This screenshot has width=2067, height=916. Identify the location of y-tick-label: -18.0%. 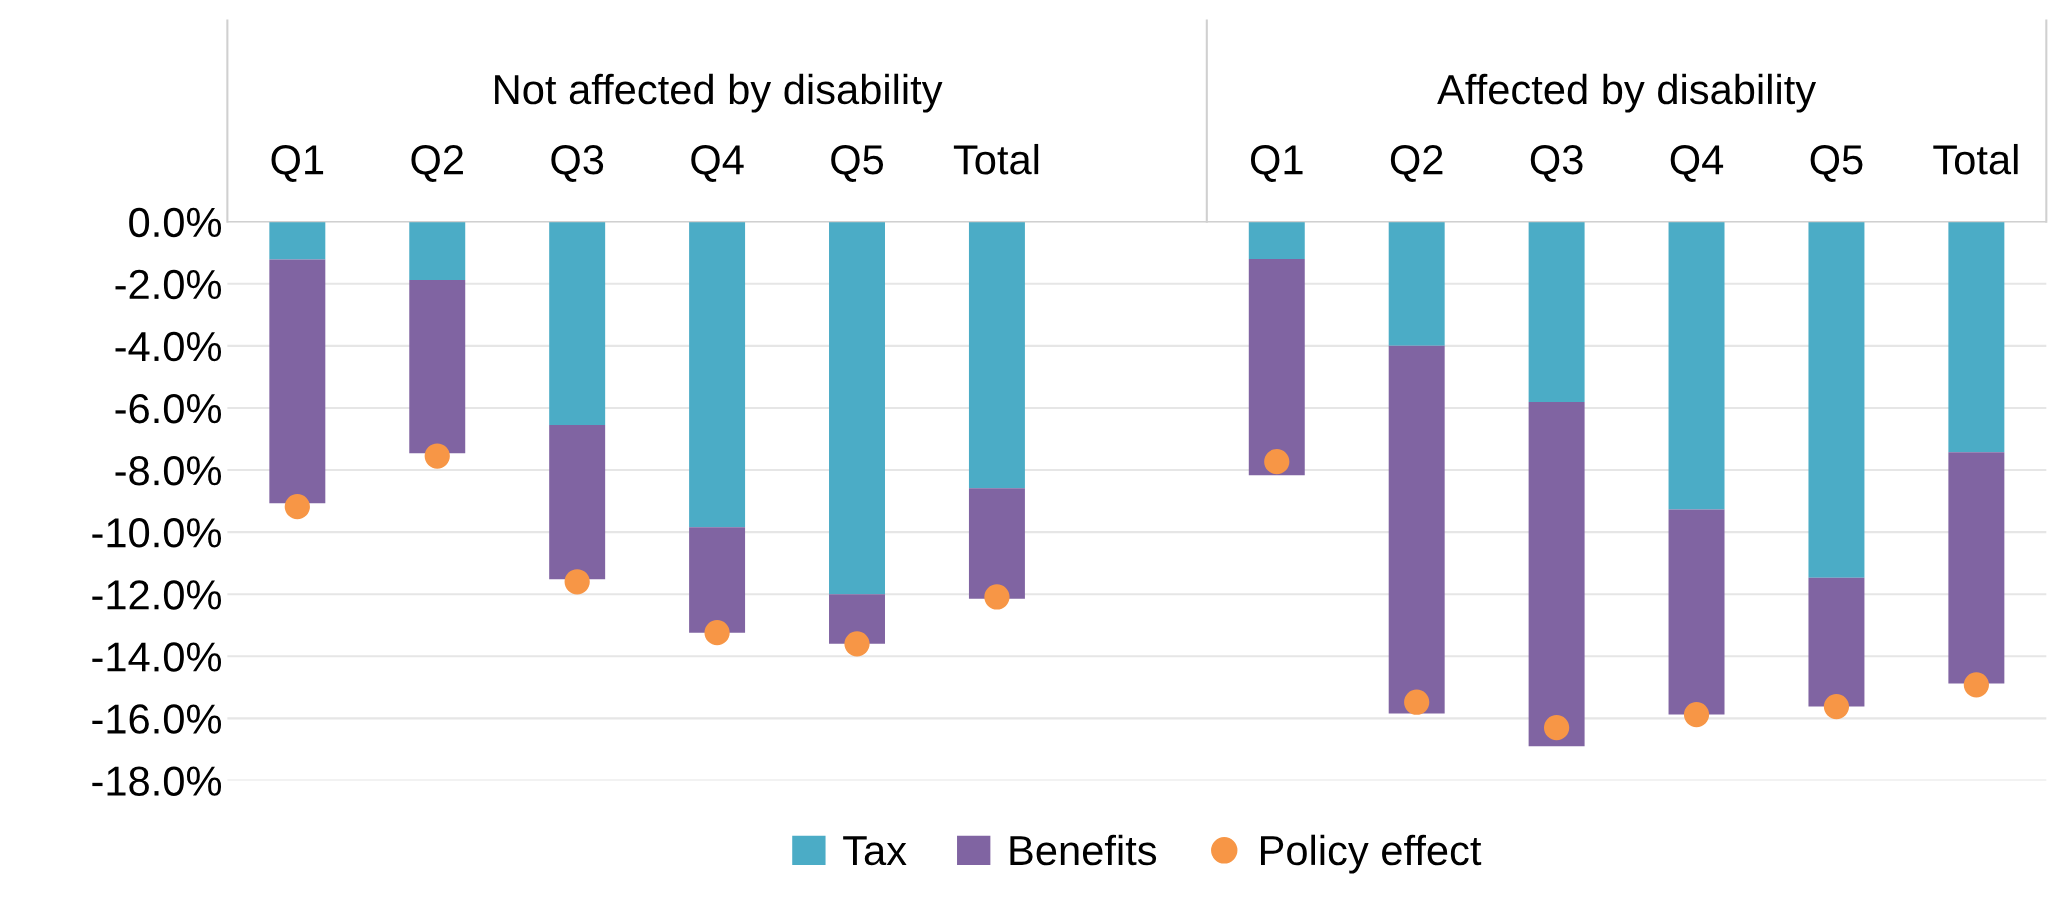
(157, 781).